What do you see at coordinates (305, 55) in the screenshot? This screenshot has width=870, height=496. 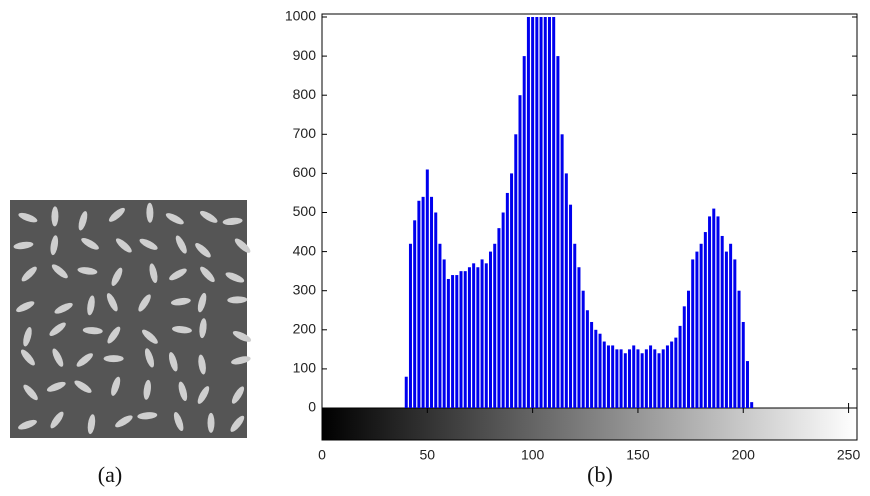 I see `y-tick-label: 900` at bounding box center [305, 55].